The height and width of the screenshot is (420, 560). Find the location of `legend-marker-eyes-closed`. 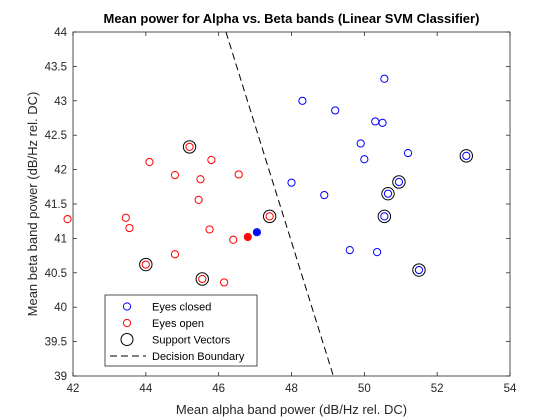

legend-marker-eyes-closed is located at coordinates (127, 306).